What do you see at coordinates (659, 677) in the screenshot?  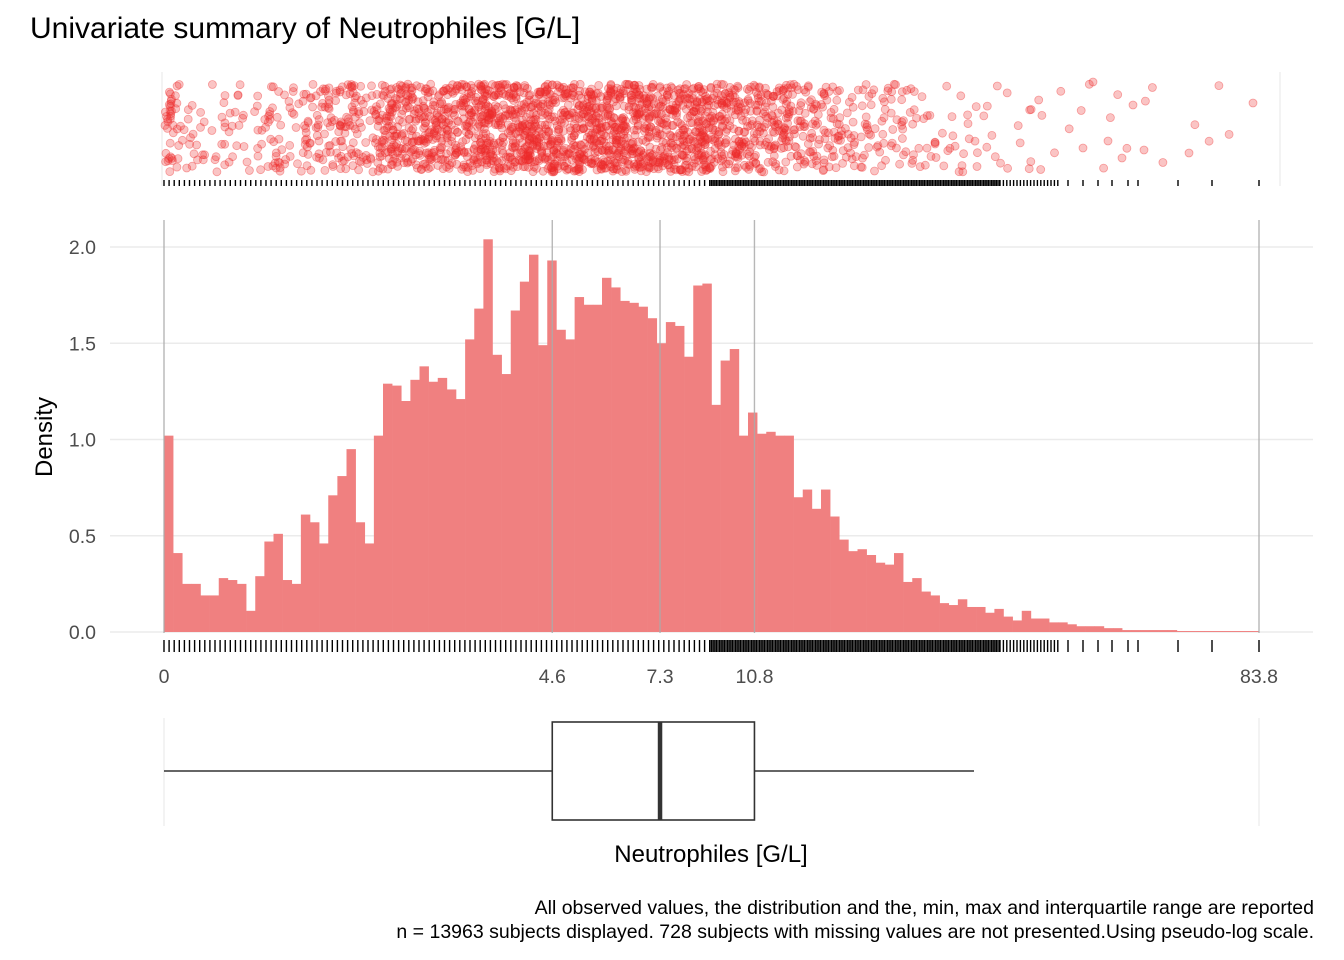 I see `x-tick-label: 7.3` at bounding box center [659, 677].